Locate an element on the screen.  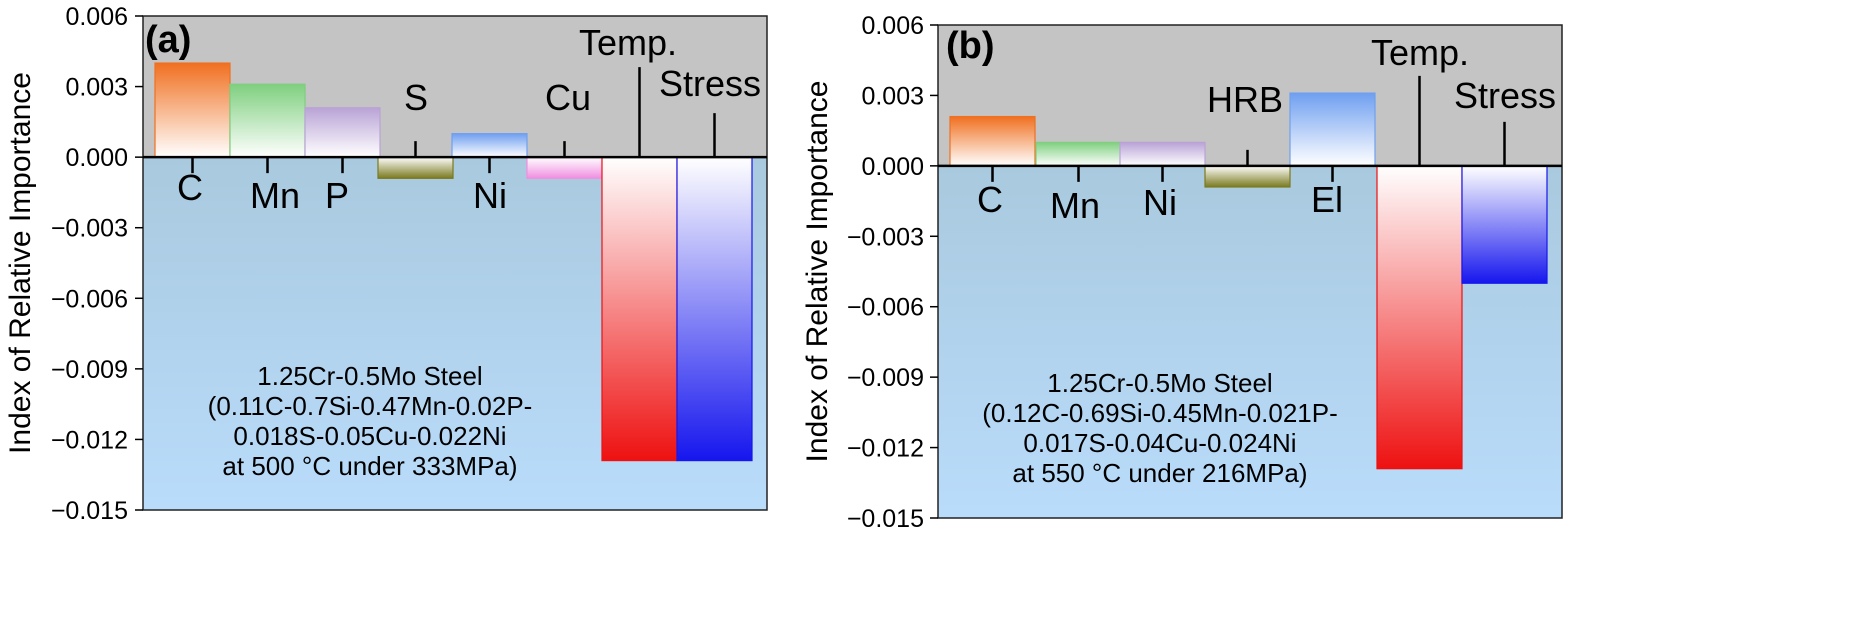
category-label: El is located at coordinates (1327, 199).